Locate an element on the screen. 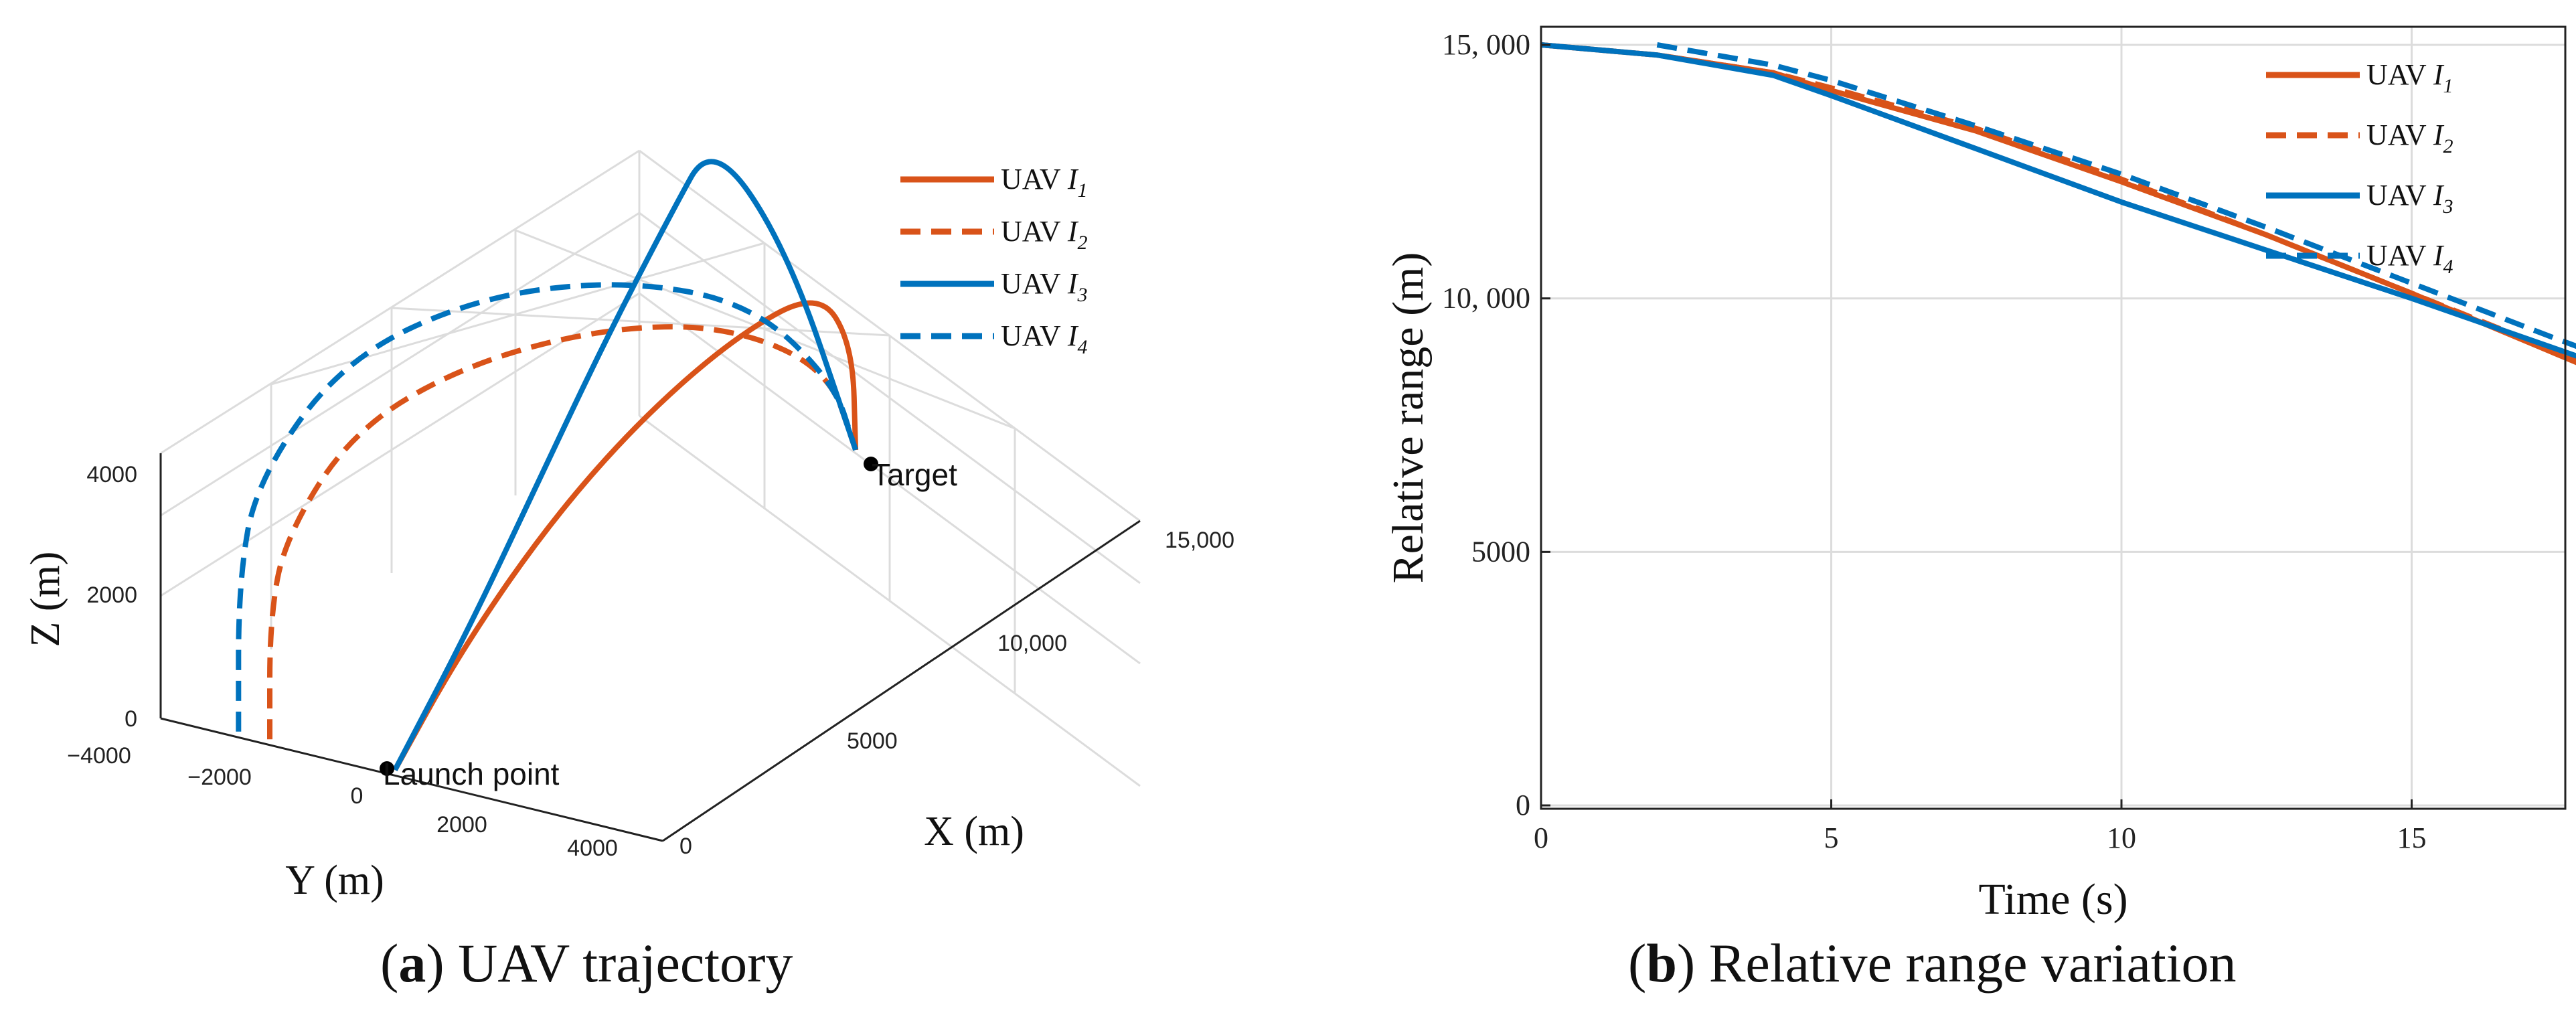 This screenshot has width=2576, height=1023. panel-b-legend: UAV I1 UAV I2 UAV I3 UAV I4 is located at coordinates (2360, 168).